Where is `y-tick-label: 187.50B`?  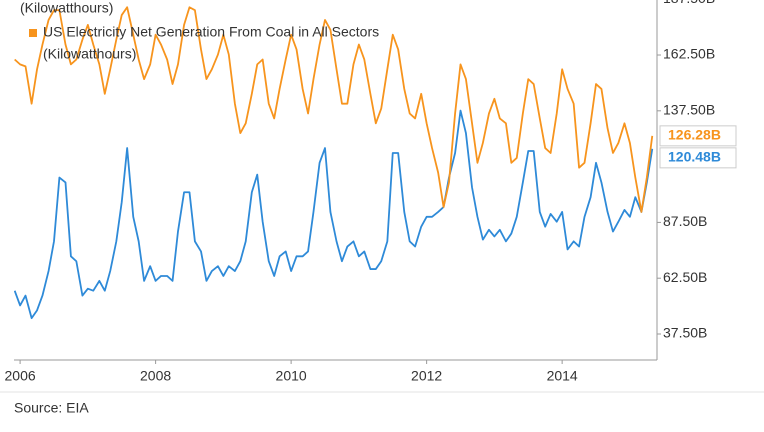
y-tick-label: 187.50B is located at coordinates (689, 3).